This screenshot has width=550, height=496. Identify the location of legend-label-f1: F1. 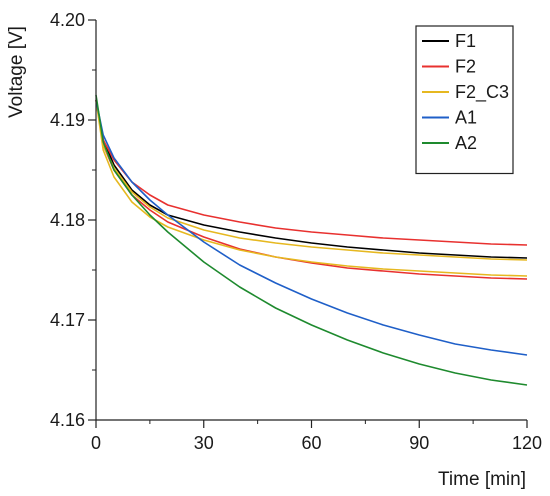
(465, 41).